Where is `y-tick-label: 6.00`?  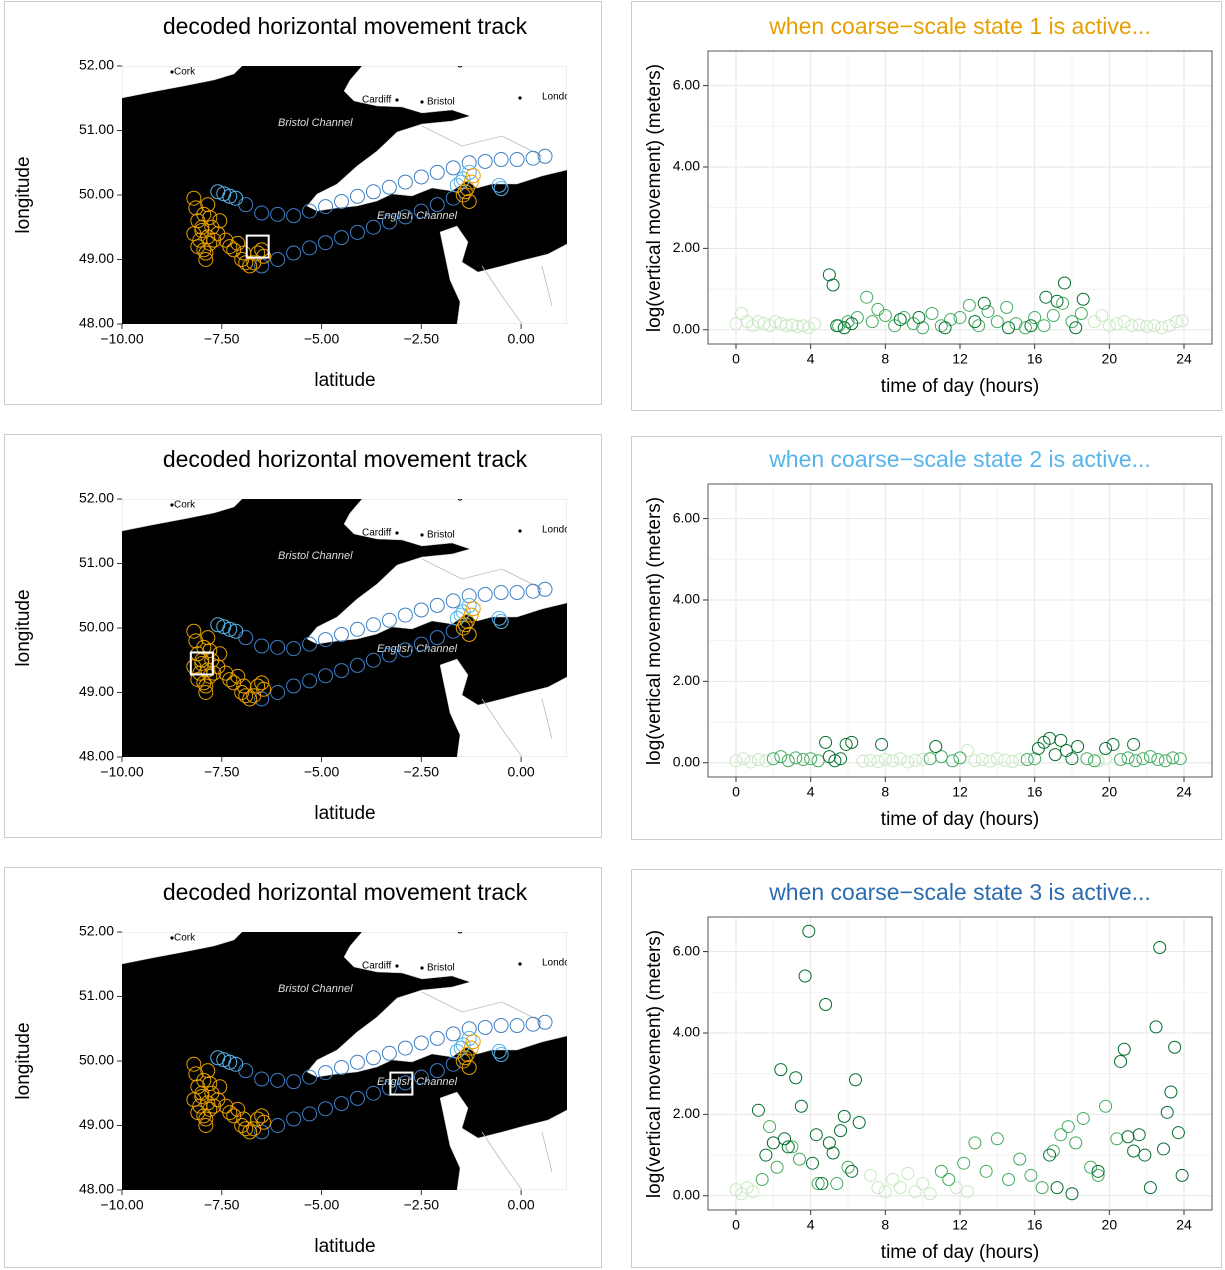
y-tick-label: 6.00 is located at coordinates (686, 517).